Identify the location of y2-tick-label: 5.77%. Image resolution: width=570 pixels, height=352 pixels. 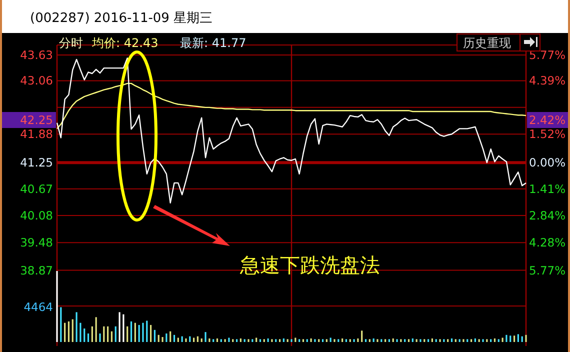
(547, 270).